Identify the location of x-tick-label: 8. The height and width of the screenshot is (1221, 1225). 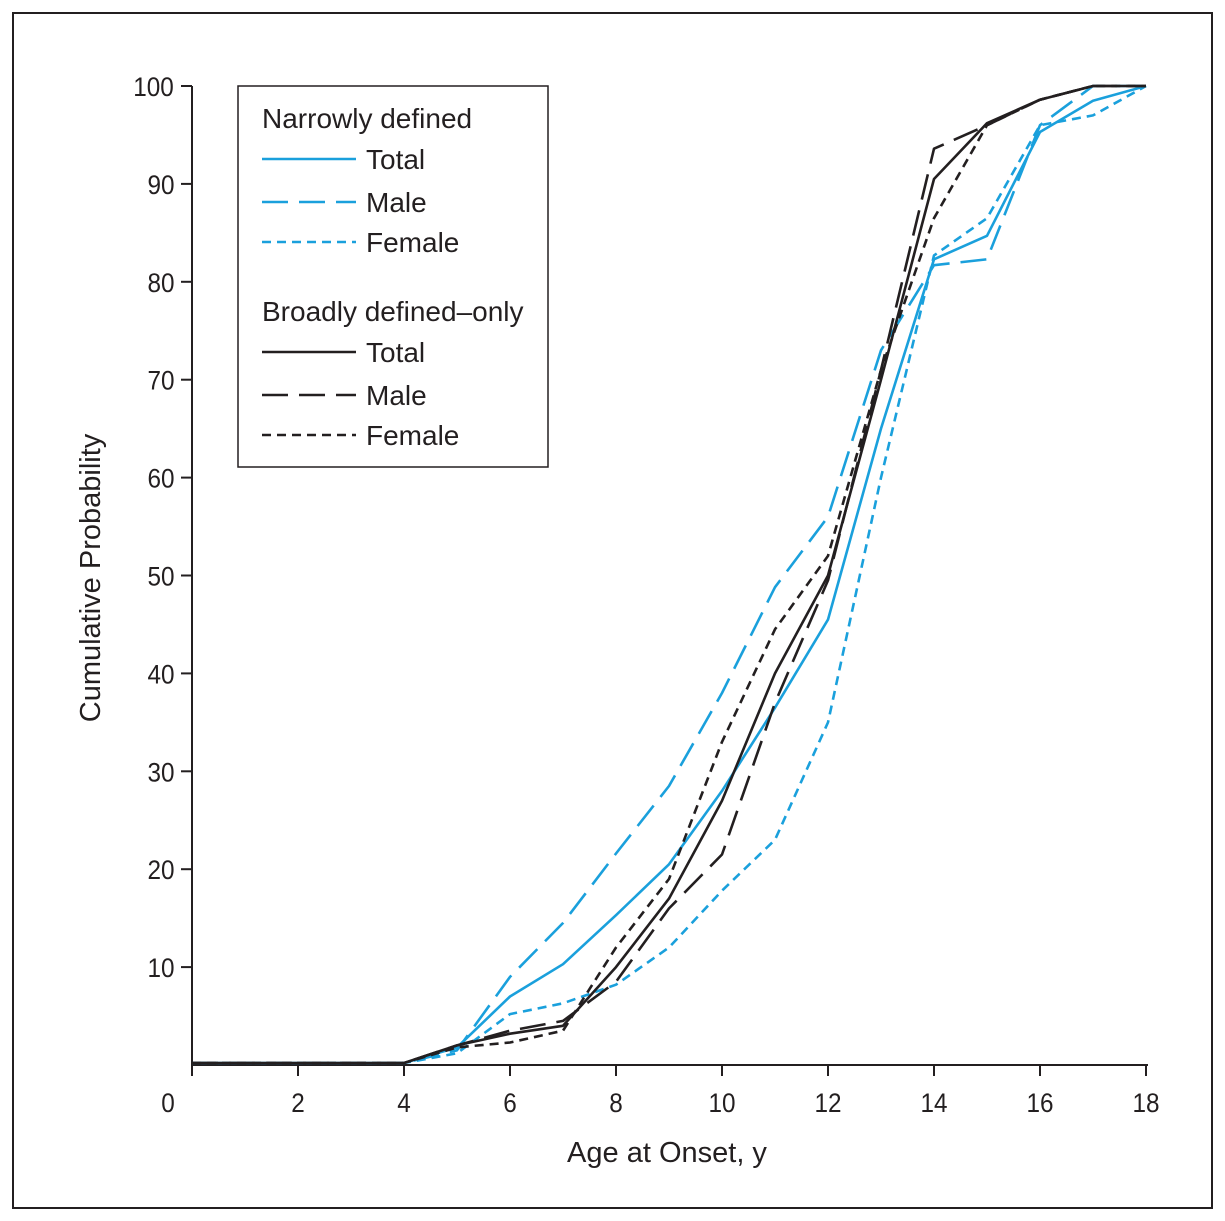
(616, 1103).